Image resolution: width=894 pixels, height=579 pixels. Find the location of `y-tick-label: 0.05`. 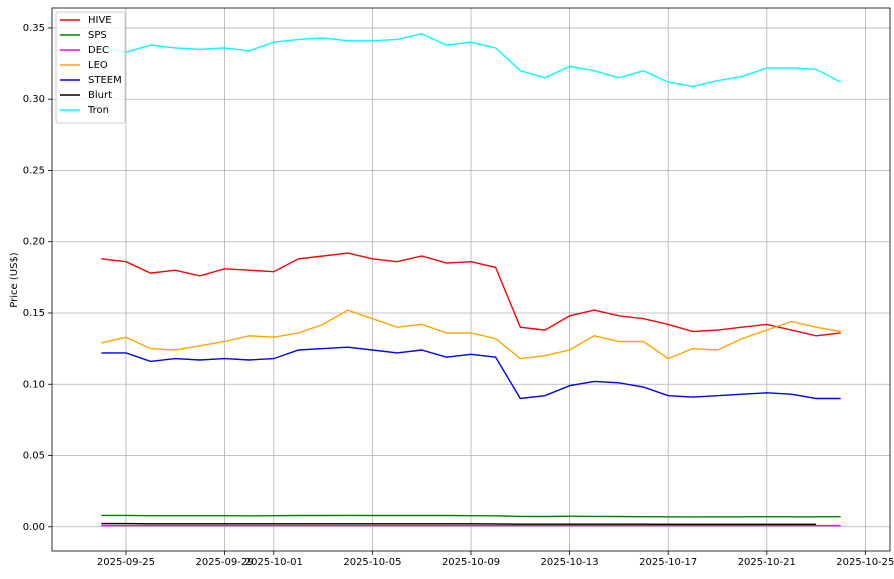

y-tick-label: 0.05 is located at coordinates (34, 456).